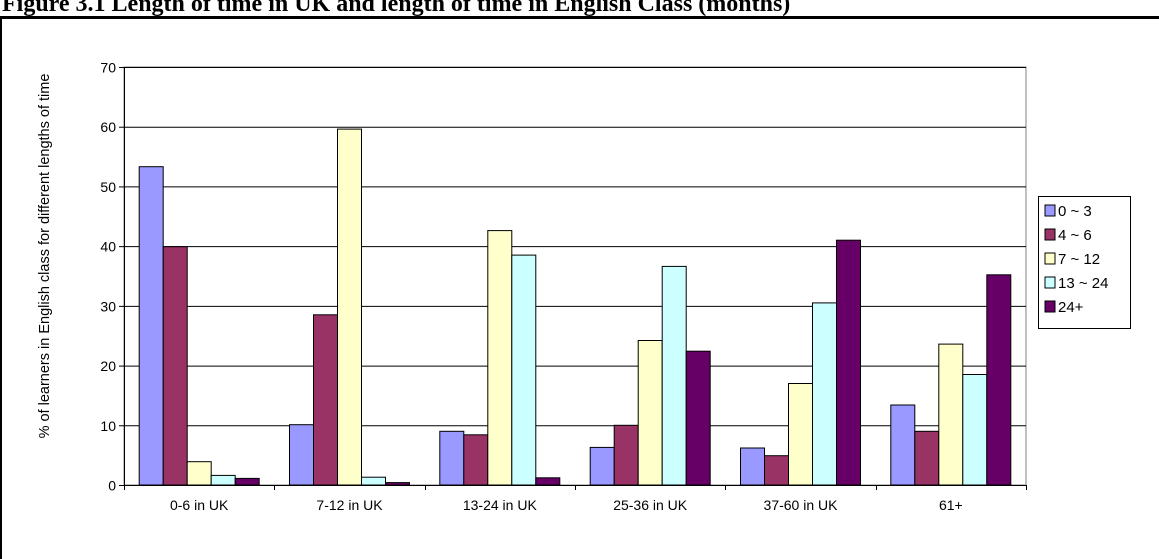 The image size is (1159, 559). Describe the element at coordinates (1079, 259) in the screenshot. I see `legend-label: 7 ~ 12` at that location.